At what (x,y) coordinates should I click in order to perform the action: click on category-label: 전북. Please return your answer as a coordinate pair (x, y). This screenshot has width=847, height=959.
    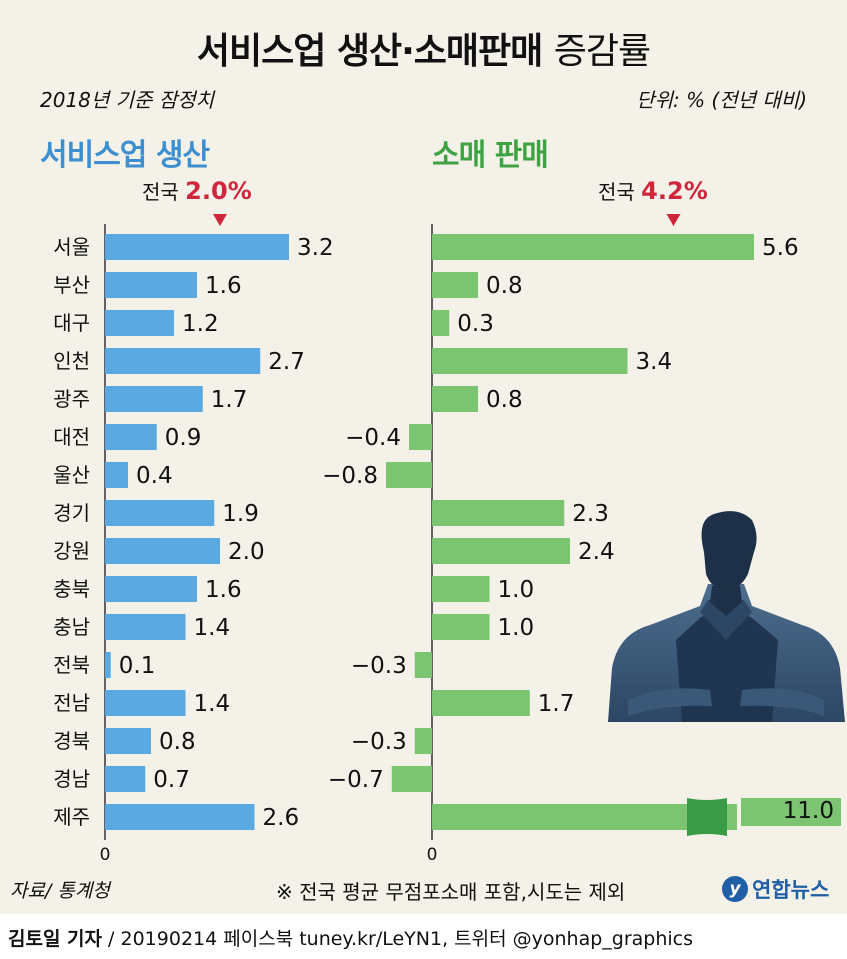
    Looking at the image, I should click on (71, 665).